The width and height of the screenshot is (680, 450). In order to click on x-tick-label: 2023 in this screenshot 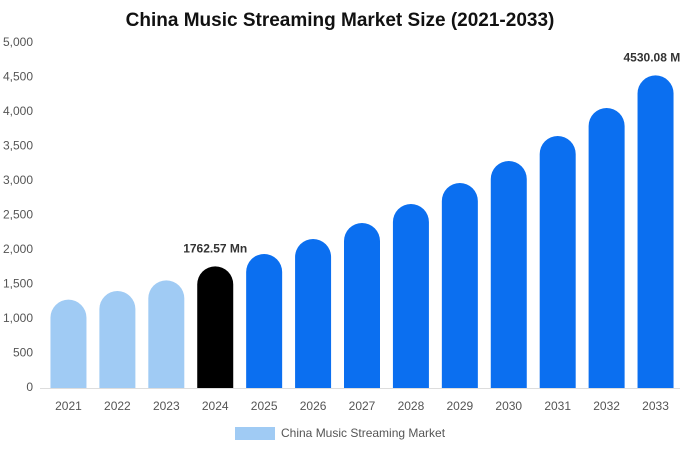, I will do `click(166, 406)`.